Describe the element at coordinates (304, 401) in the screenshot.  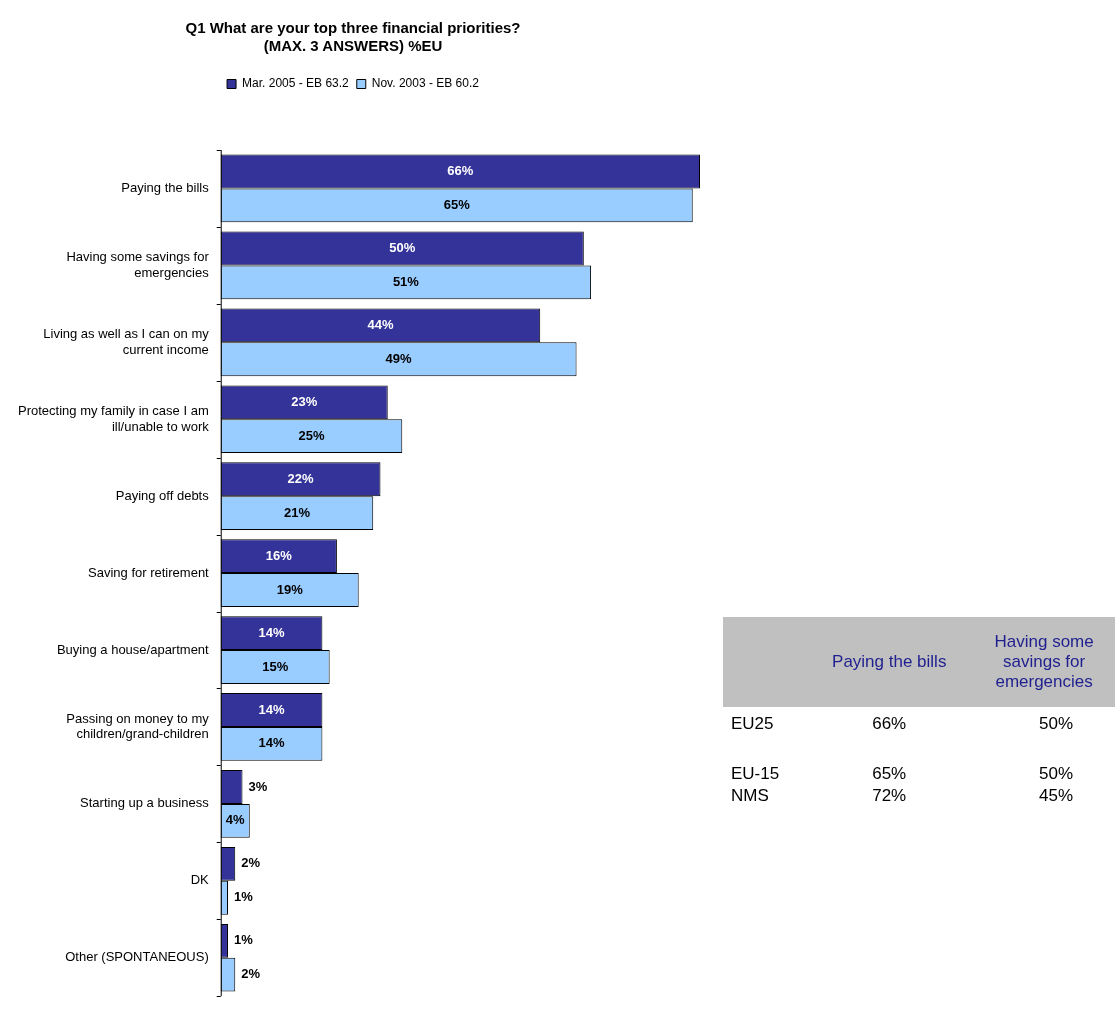
I see `data-label: 23%` at that location.